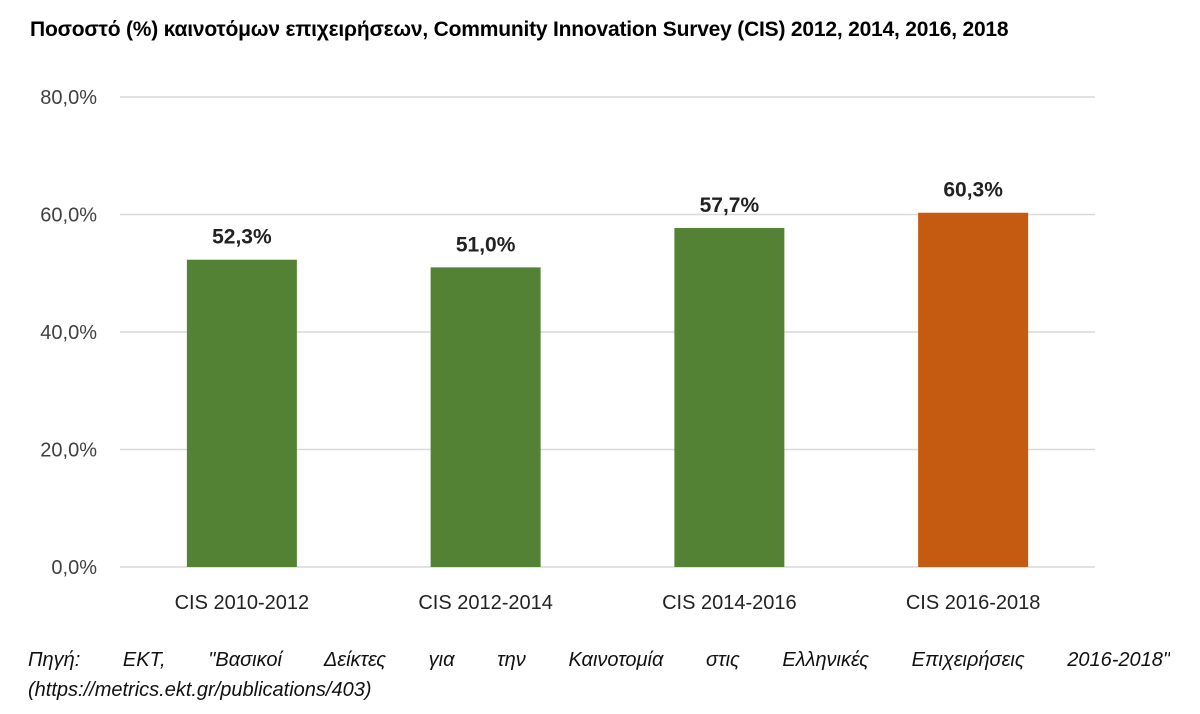 Image resolution: width=1200 pixels, height=714 pixels. Describe the element at coordinates (68, 451) in the screenshot. I see `y-tick-label: 20,0%` at that location.